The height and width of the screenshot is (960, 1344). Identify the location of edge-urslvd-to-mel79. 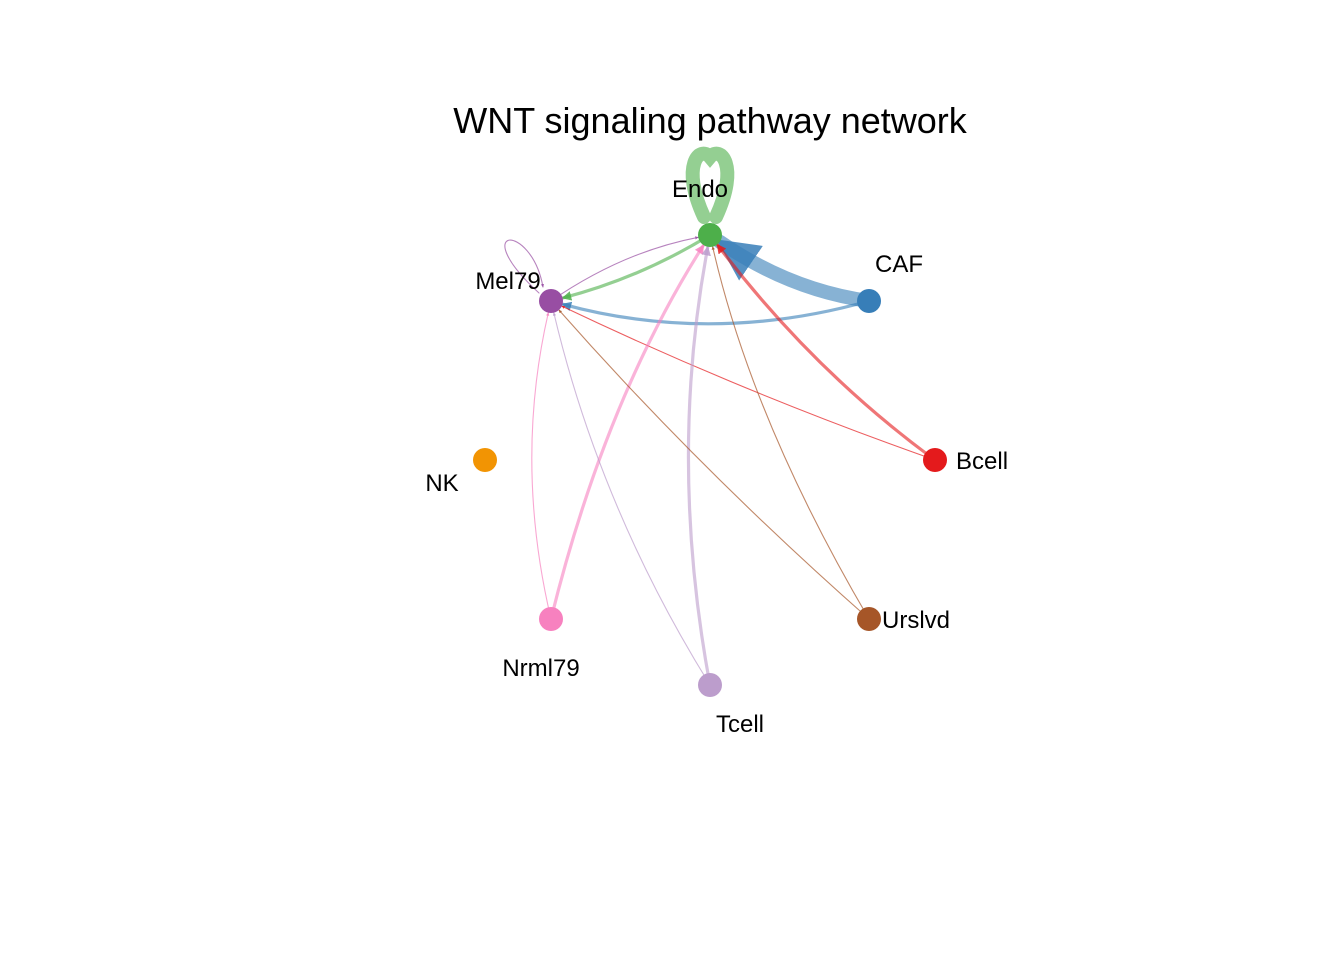
(714, 464).